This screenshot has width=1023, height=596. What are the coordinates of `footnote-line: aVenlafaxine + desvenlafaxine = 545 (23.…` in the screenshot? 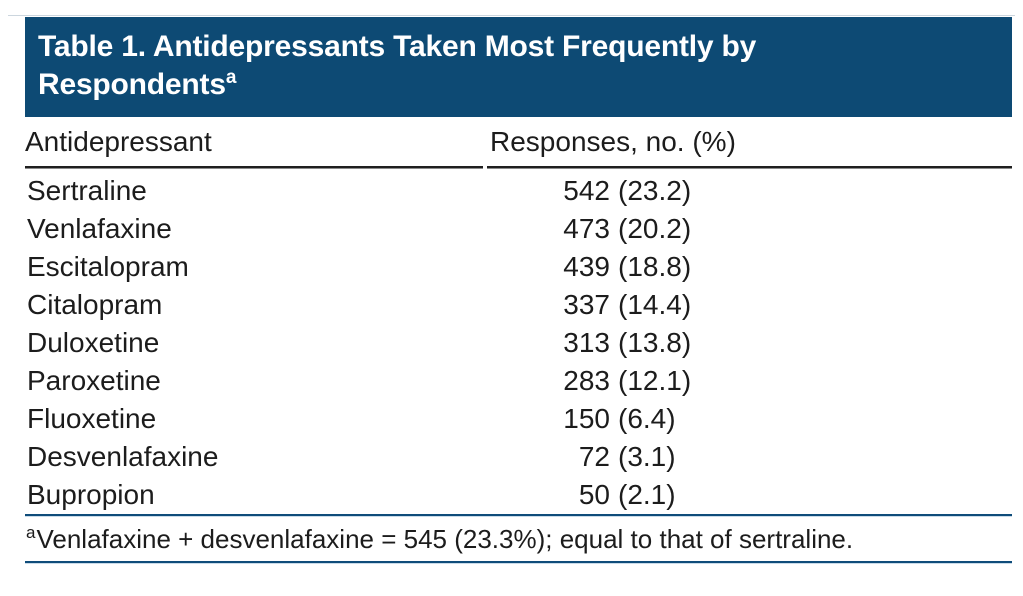 It's located at (439, 539).